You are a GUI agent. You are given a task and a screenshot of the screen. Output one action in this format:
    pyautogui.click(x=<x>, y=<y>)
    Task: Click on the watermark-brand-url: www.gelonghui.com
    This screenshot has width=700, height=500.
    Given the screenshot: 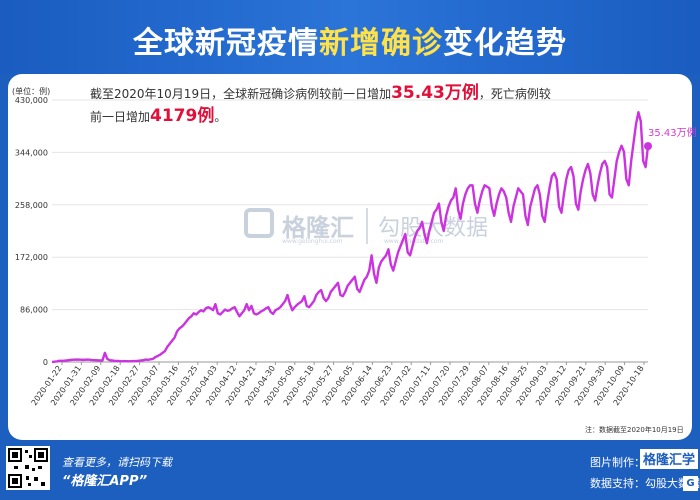 What is the action you would take?
    pyautogui.click(x=312, y=241)
    